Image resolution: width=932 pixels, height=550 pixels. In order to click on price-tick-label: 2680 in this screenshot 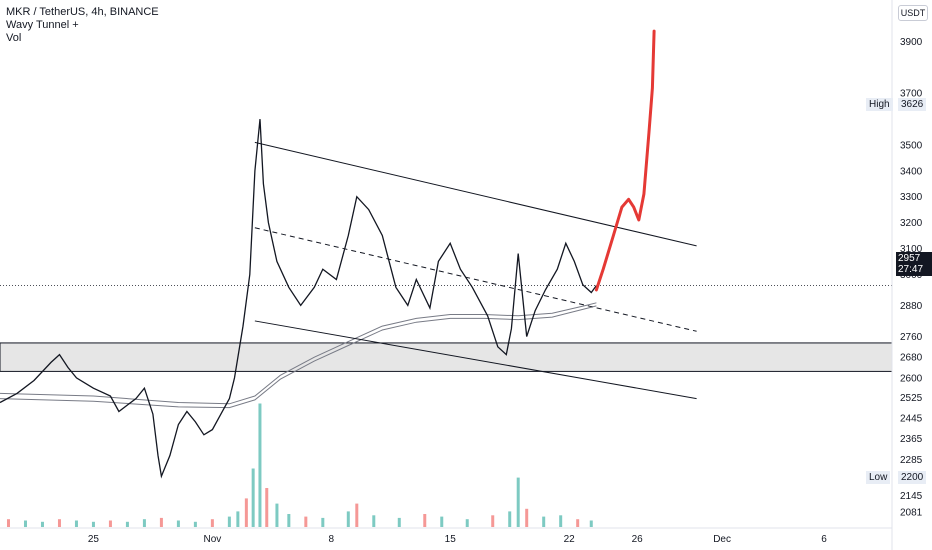, I will do `click(911, 358)`.